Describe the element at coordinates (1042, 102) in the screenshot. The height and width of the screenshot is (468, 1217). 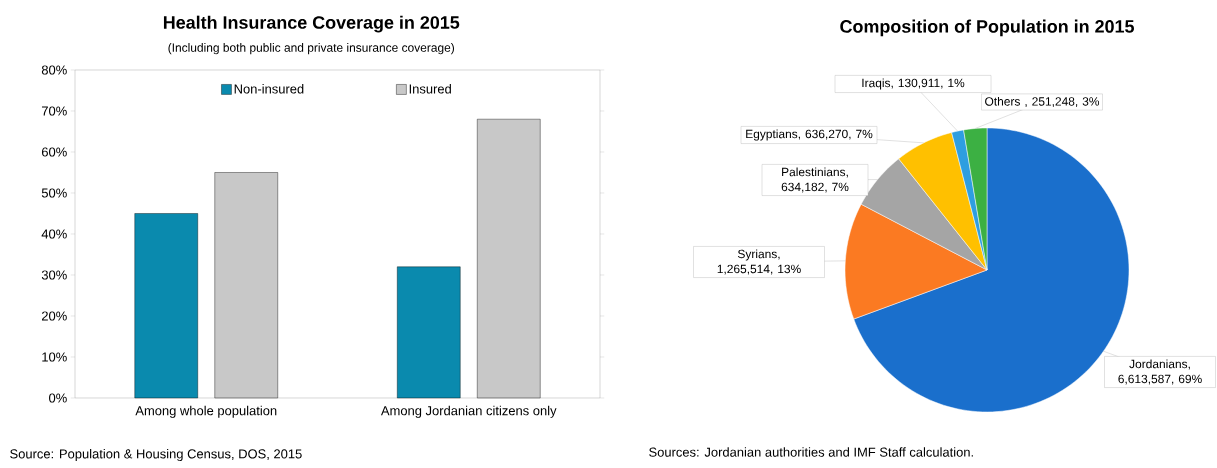
I see `slice-label: Others , 251,248, 3%` at that location.